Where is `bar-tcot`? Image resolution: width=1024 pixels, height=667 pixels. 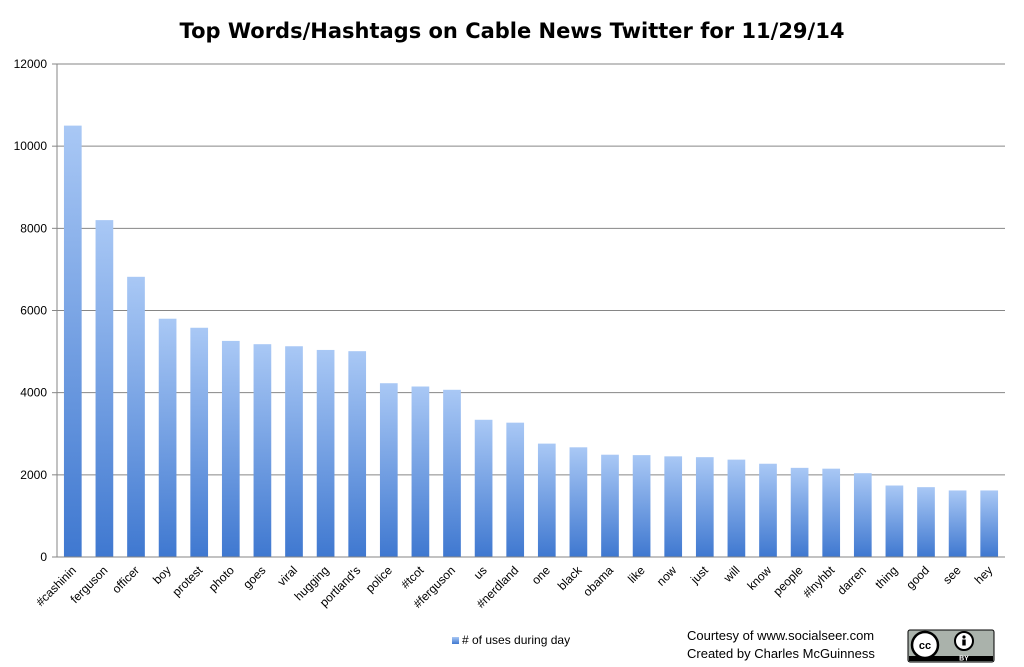 bar-tcot is located at coordinates (420, 471).